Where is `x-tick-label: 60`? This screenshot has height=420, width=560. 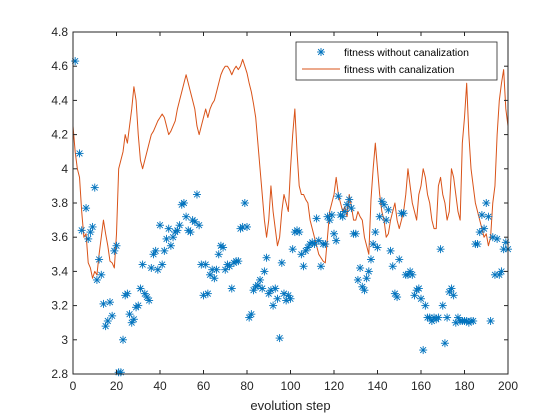
x-tick-label: 60 is located at coordinates (204, 386).